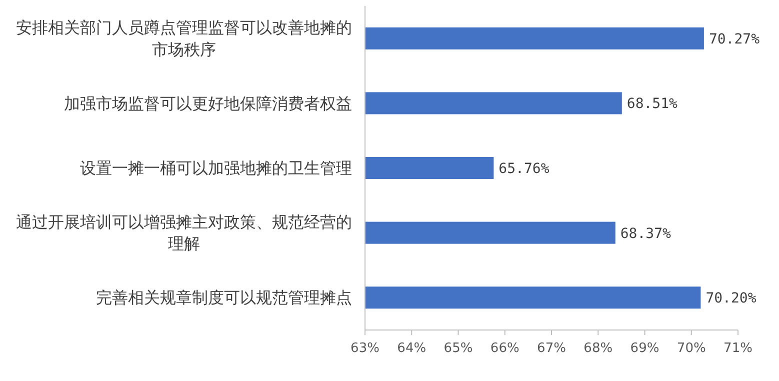  Describe the element at coordinates (524, 169) in the screenshot. I see `data-label: 65.76%` at that location.